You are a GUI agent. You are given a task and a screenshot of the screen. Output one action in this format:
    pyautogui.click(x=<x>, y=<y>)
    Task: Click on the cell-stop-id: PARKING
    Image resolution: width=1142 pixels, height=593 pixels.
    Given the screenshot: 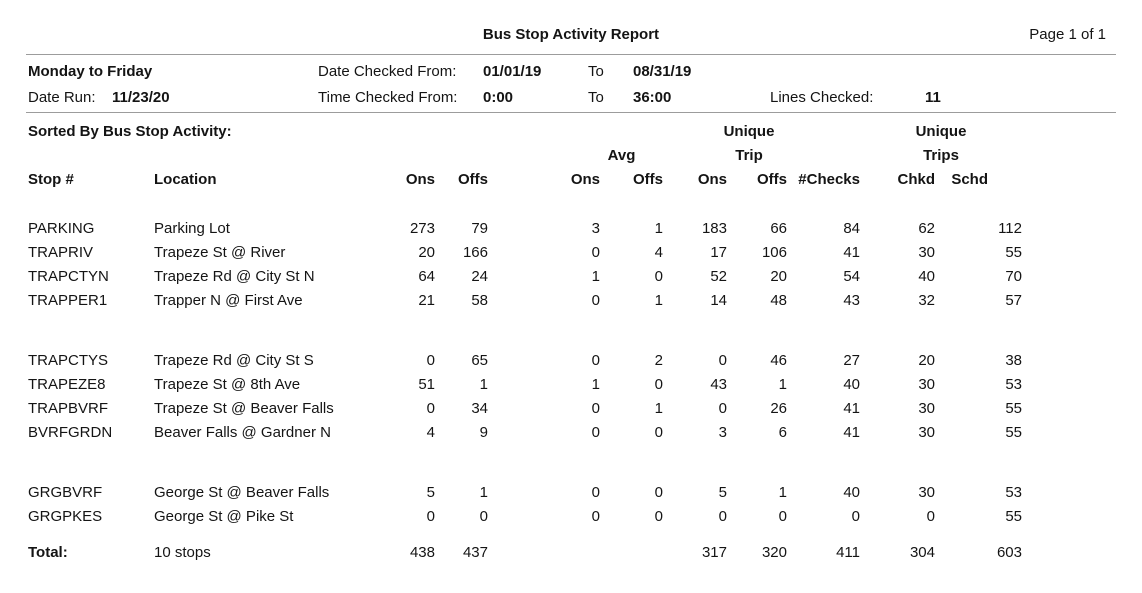 What is the action you would take?
    pyautogui.click(x=61, y=228)
    